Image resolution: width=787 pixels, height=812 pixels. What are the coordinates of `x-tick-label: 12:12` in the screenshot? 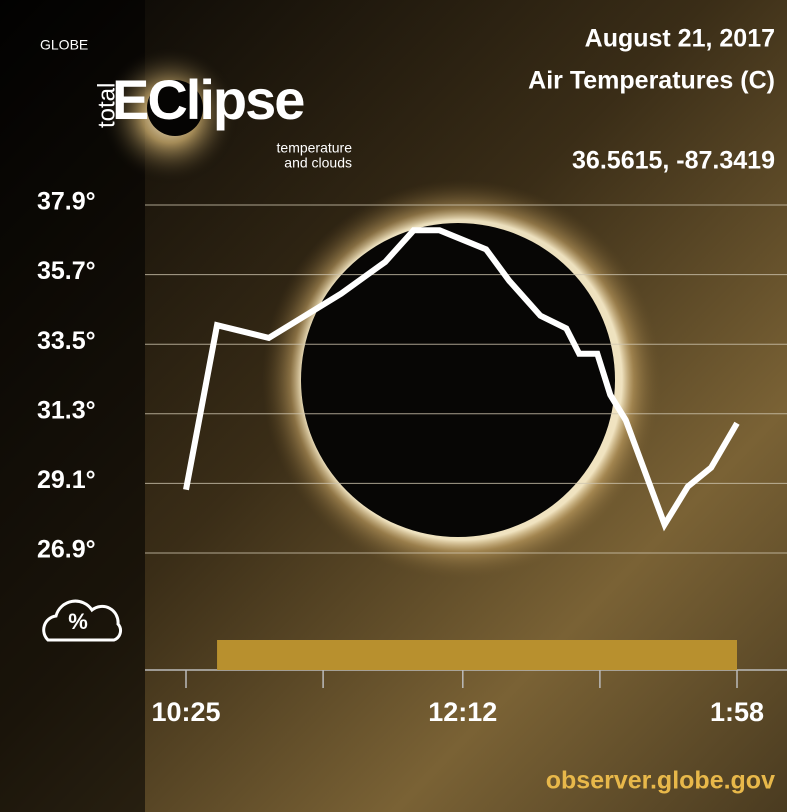 It's located at (462, 712).